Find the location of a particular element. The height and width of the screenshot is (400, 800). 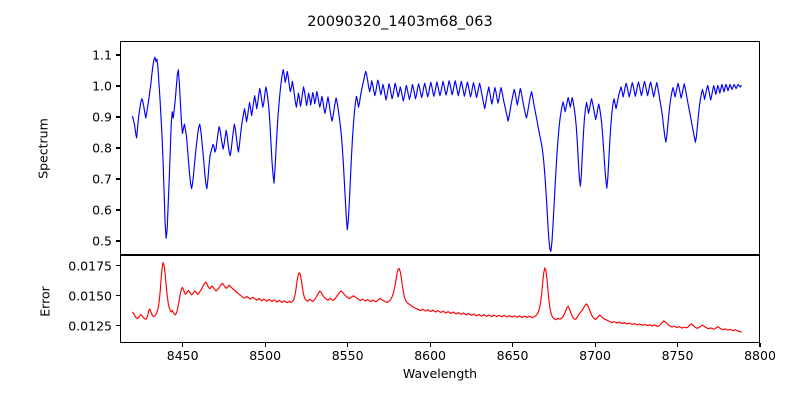

y-tick-label: 0.7 is located at coordinates (102, 179).